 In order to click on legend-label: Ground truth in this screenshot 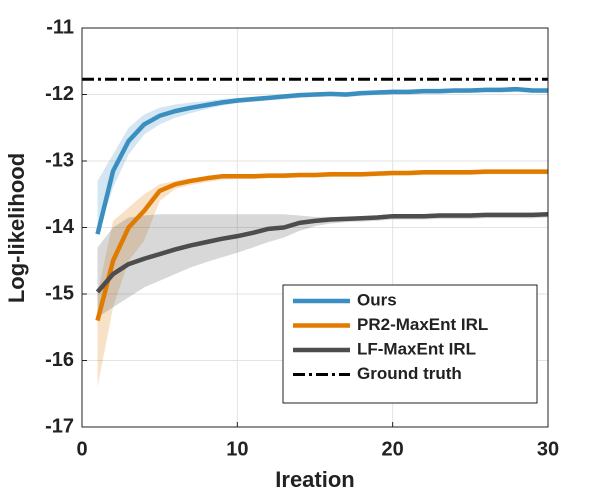, I will do `click(409, 373)`.